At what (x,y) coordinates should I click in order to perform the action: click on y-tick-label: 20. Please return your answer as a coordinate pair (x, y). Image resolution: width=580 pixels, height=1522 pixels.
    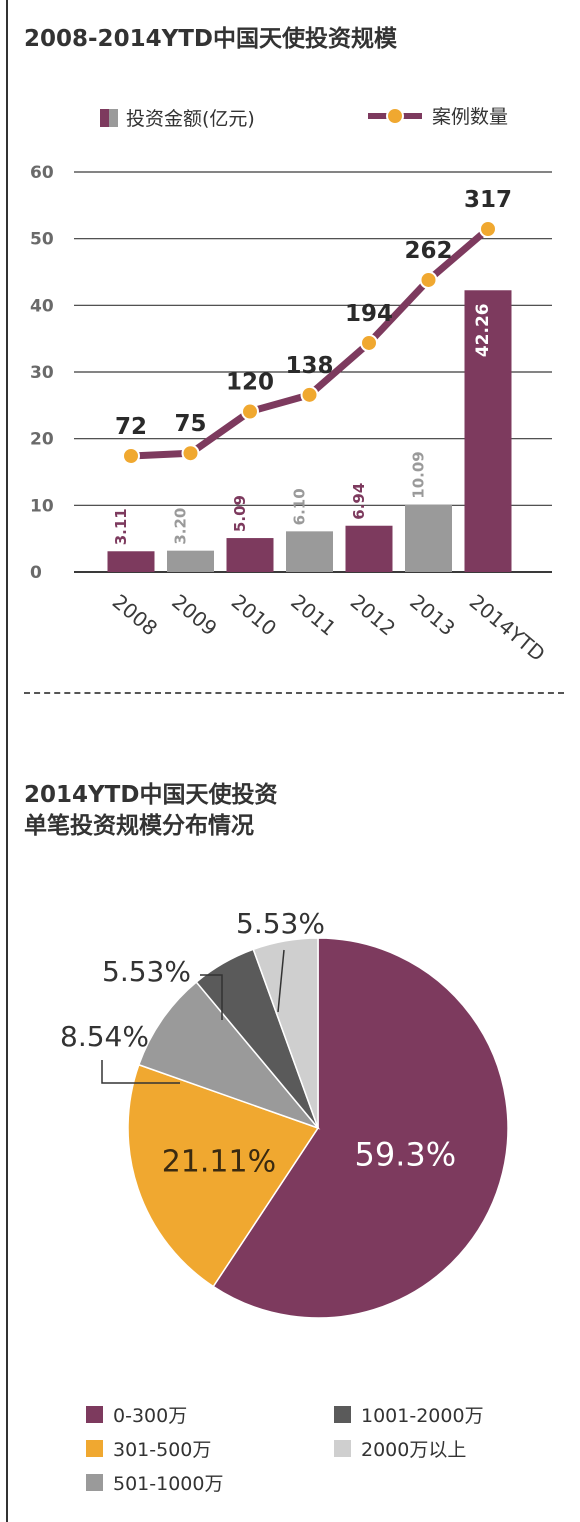
    Looking at the image, I should click on (42, 440).